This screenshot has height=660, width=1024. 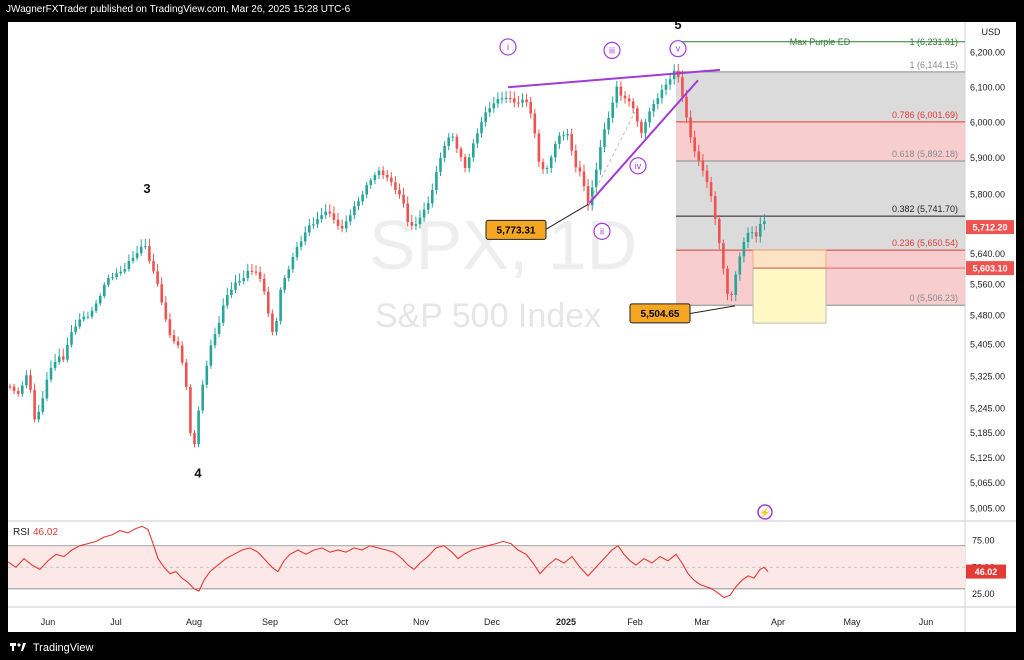 What do you see at coordinates (702, 622) in the screenshot?
I see `x-tick-label: Mar` at bounding box center [702, 622].